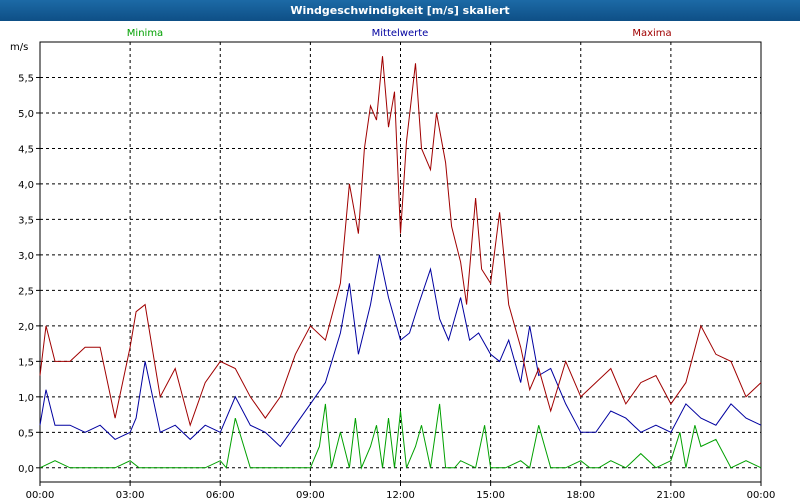  I want to click on legend-mittelwerte: Mittelwerte, so click(400, 33).